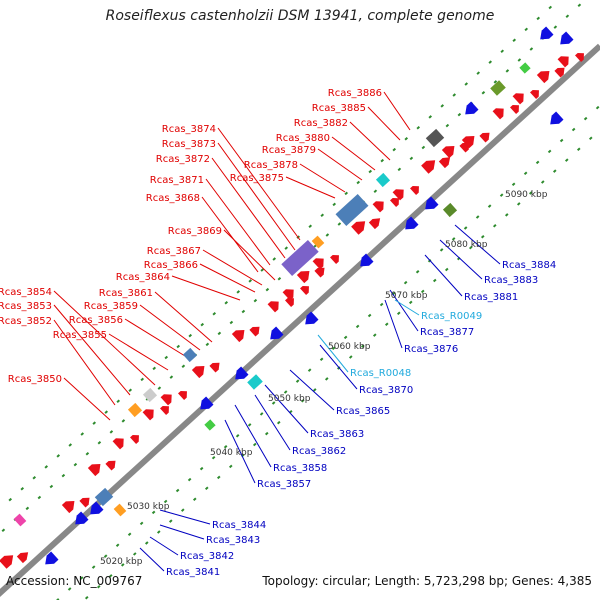  Describe the element at coordinates (174, 251) in the screenshot. I see `gene-label: Rcas_3867` at that location.